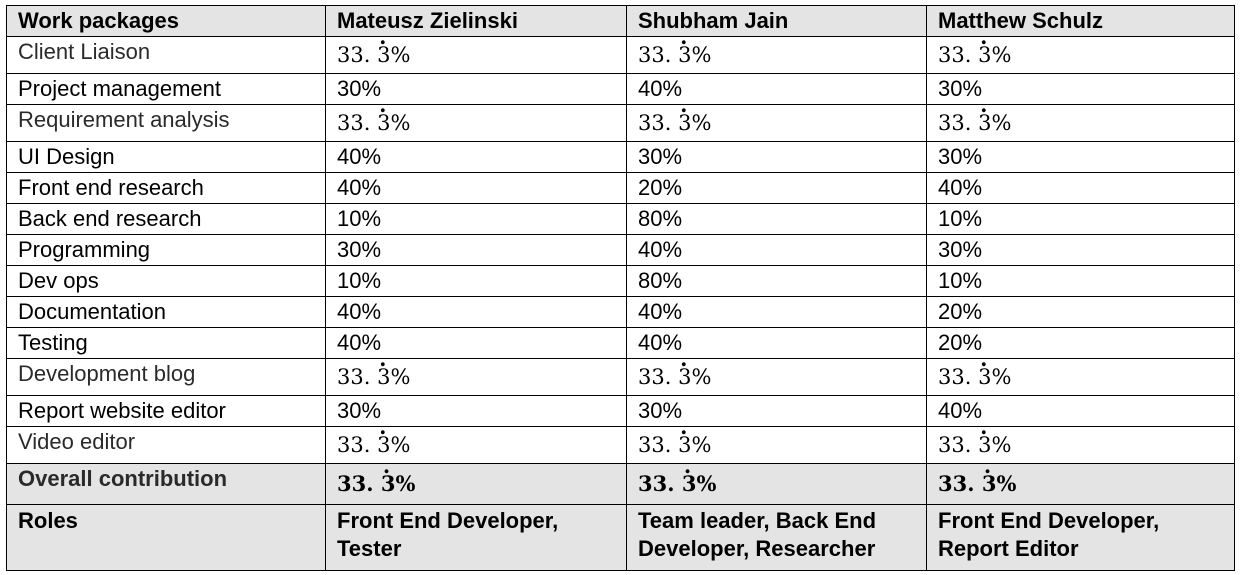 The width and height of the screenshot is (1240, 575). I want to click on header-work-packages: Work packages, so click(166, 21).